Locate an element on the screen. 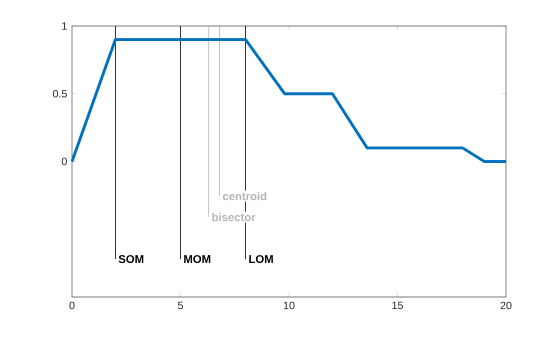  x-tick-label: 10 is located at coordinates (289, 306).